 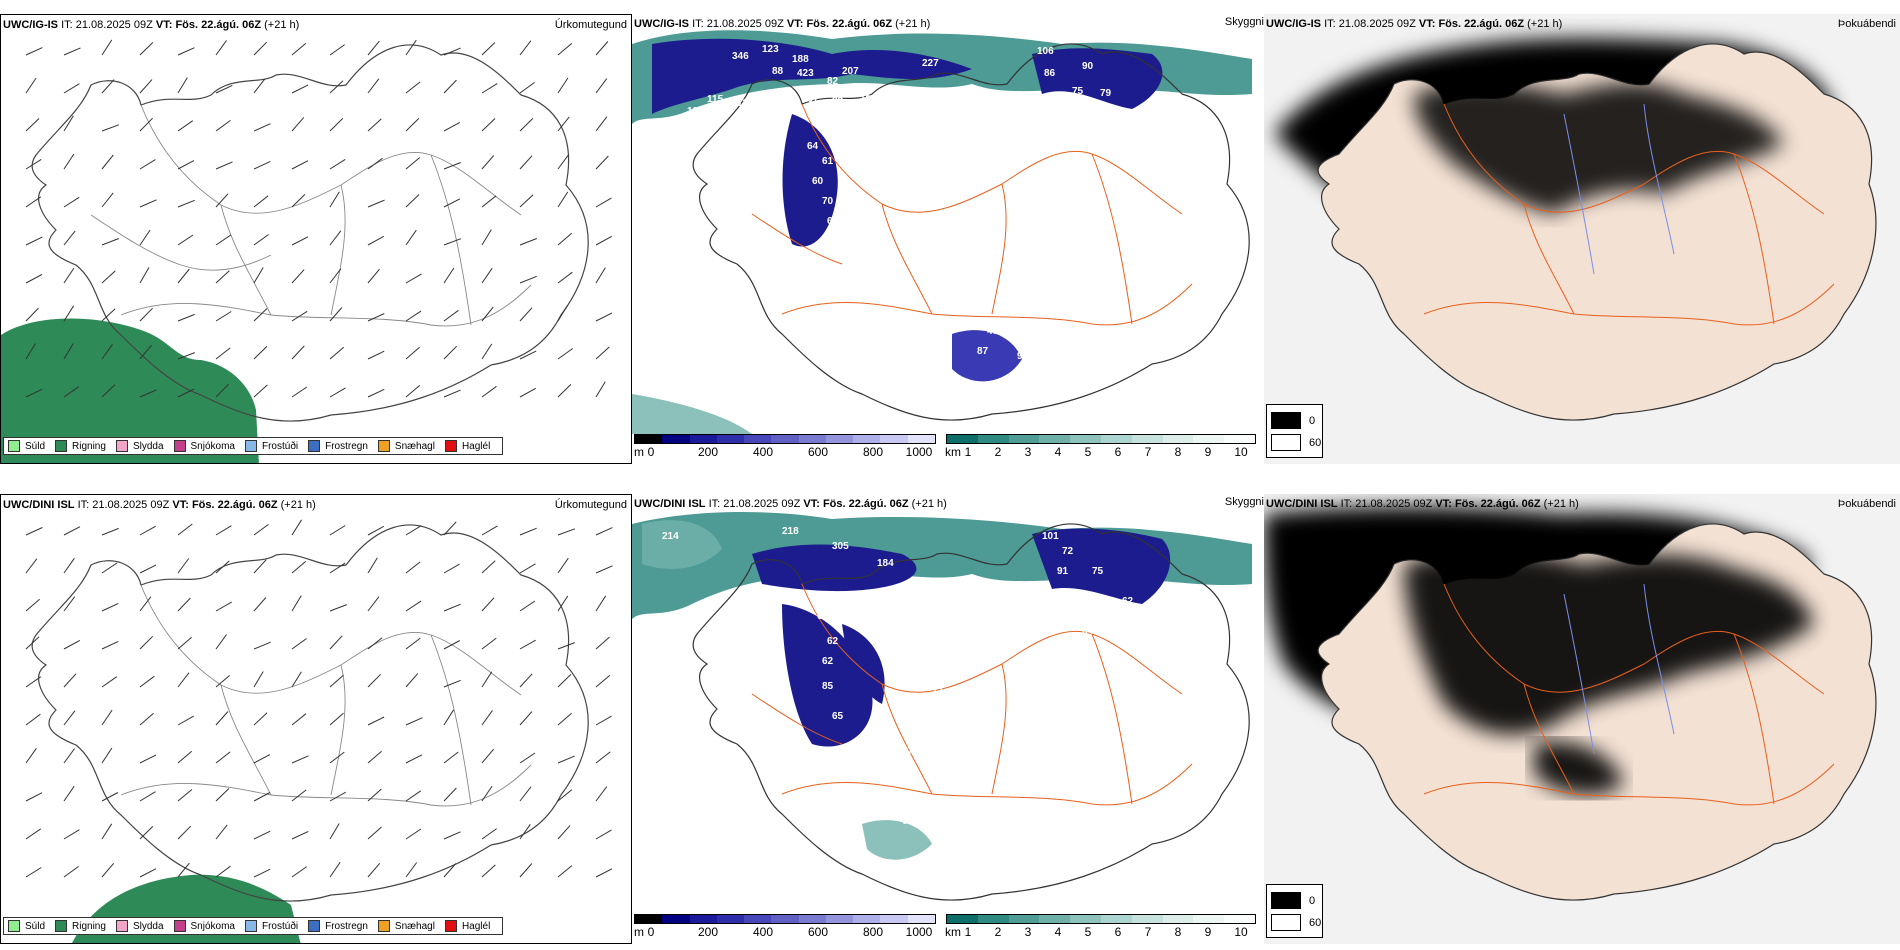 I want to click on fog-legend-item: 60, so click(x=1296, y=442).